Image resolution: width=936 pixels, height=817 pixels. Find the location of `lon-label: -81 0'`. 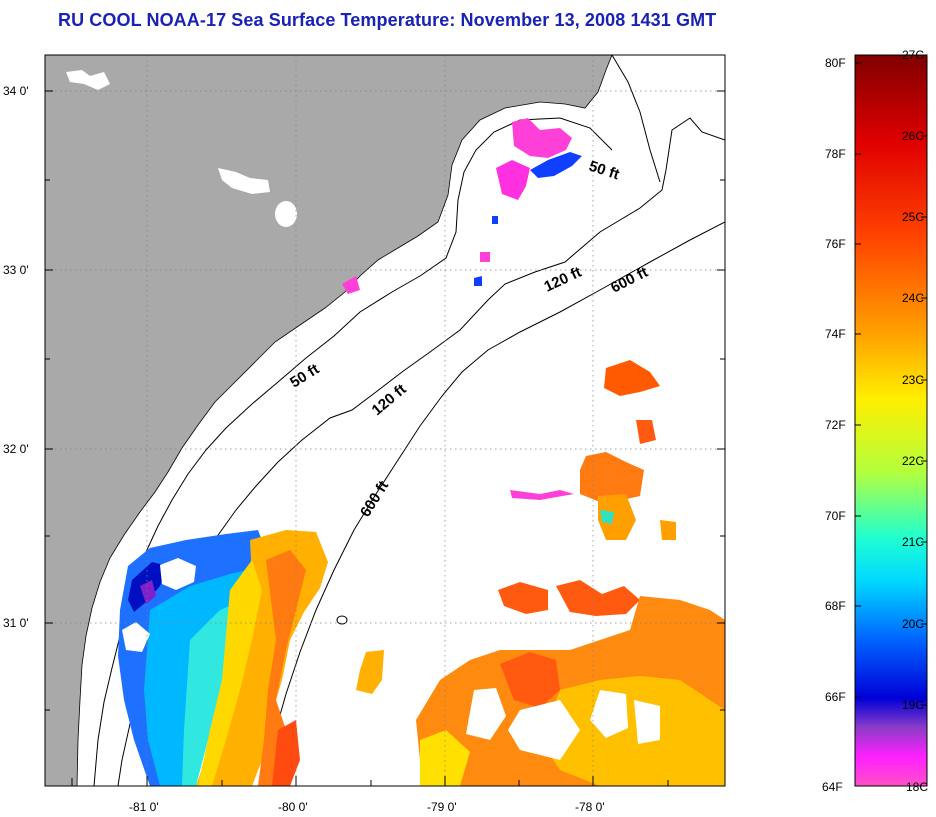

lon-label: -81 0' is located at coordinates (144, 807).